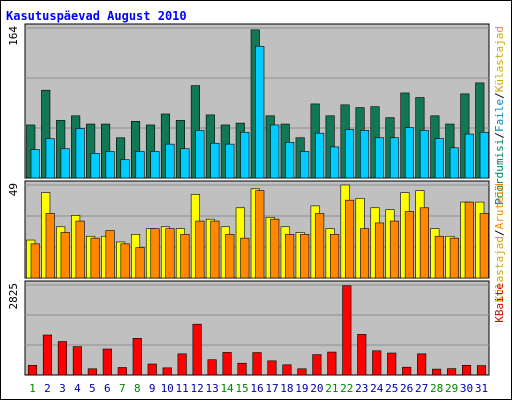 Image resolution: width=512 pixels, height=400 pixels. I want to click on axis-label-part: KBaite, so click(499, 303).